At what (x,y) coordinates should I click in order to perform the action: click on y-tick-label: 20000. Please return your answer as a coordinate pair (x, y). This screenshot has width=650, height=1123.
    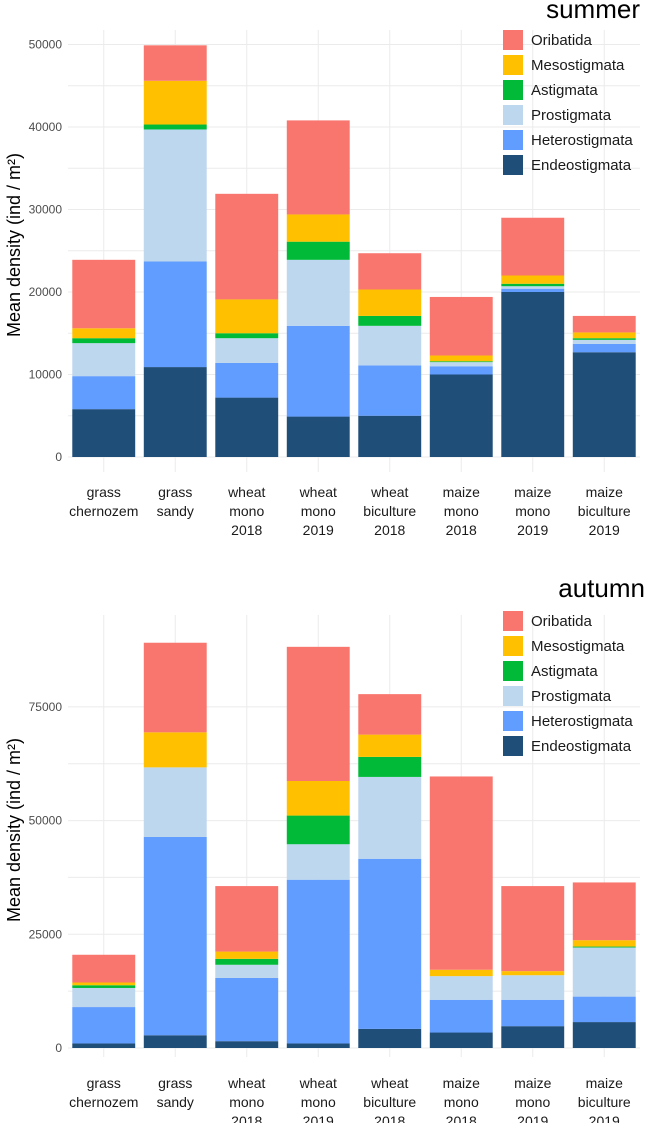
    Looking at the image, I should click on (46, 292).